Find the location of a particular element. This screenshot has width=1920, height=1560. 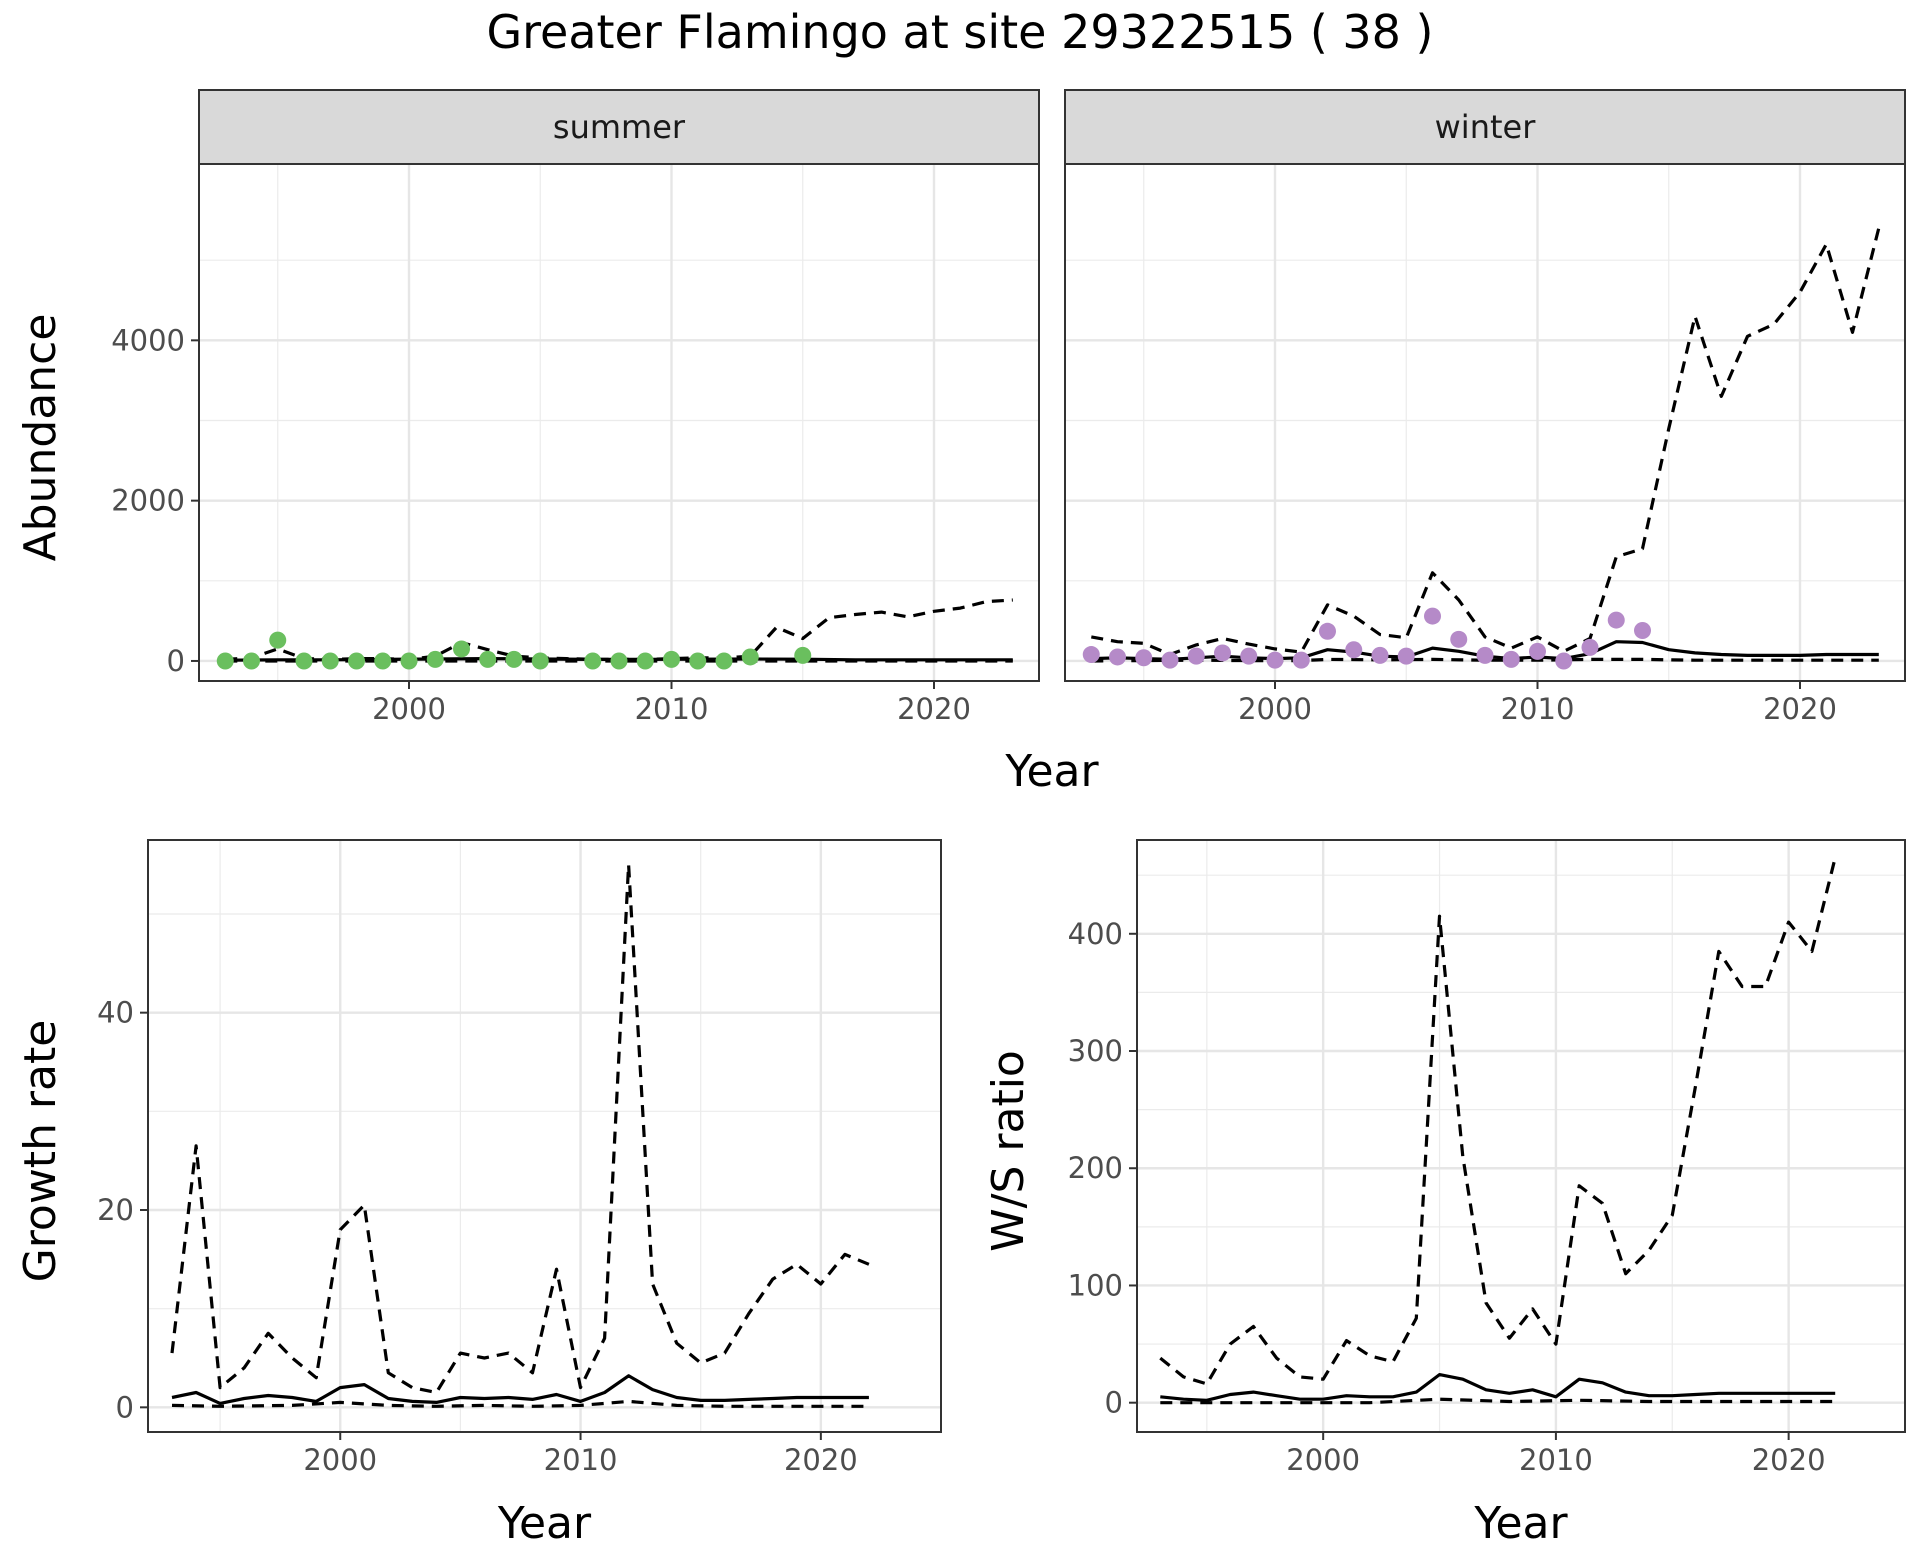

chart-title: Greater Flamingo at site 29322515 ( 38 ) is located at coordinates (959, 32).